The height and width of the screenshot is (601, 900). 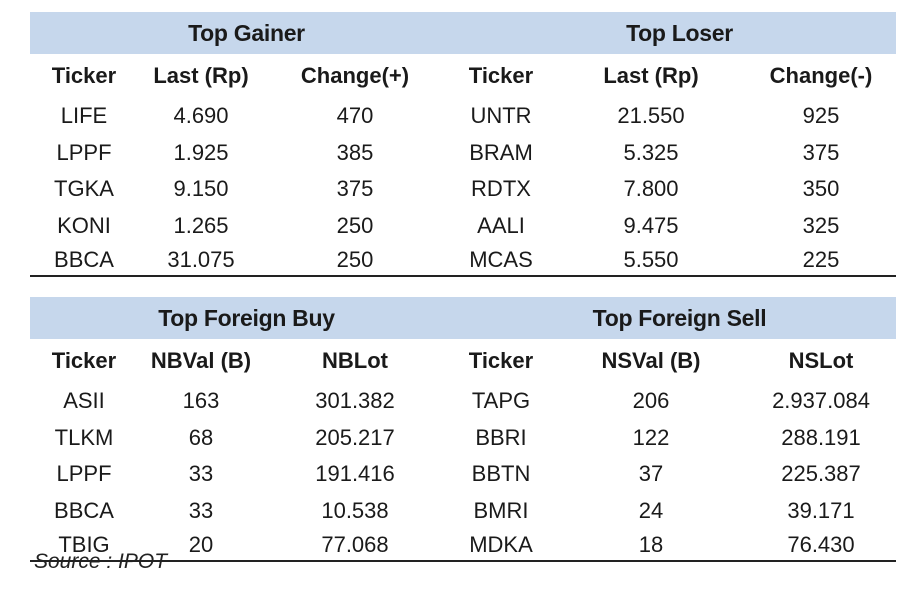 What do you see at coordinates (355, 401) in the screenshot?
I see `table-cell: 301.382` at bounding box center [355, 401].